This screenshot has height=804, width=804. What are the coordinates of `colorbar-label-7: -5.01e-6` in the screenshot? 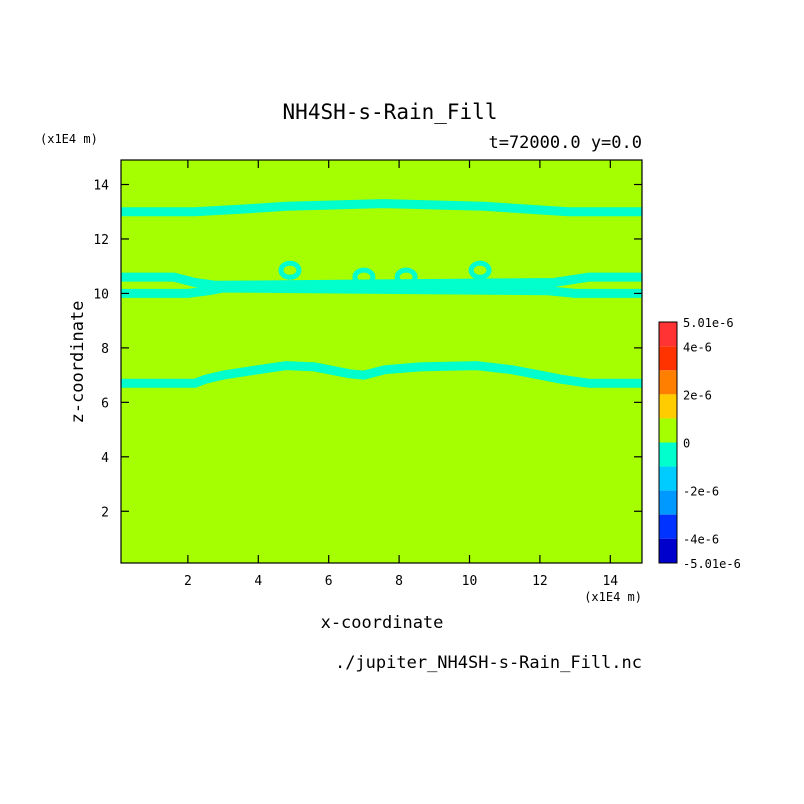 It's located at (712, 564).